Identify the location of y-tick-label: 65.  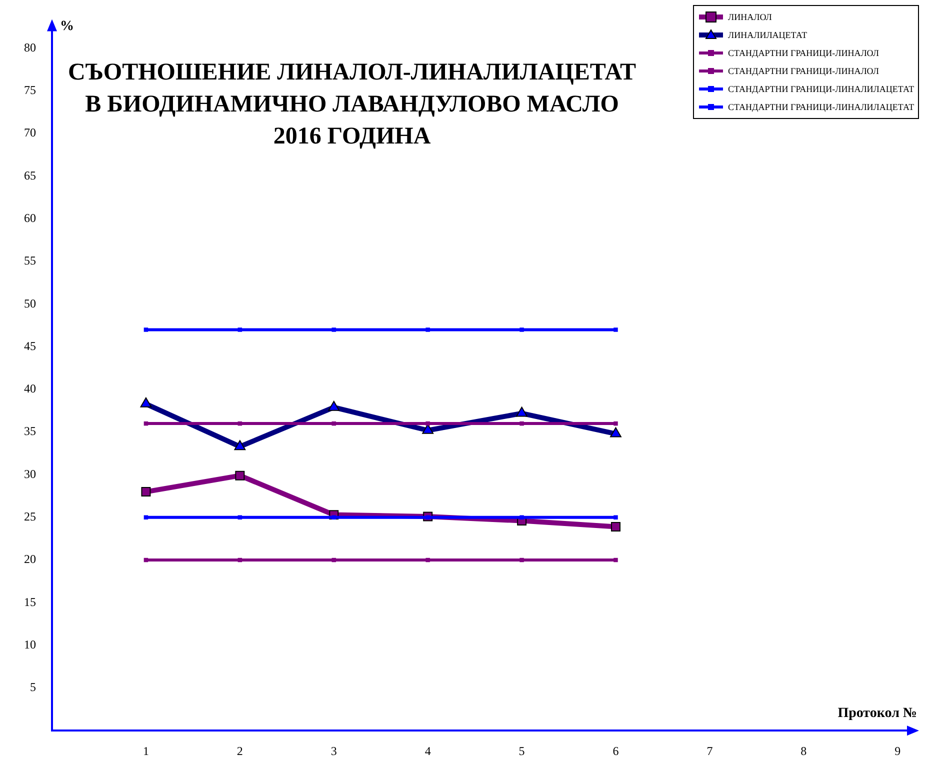
(30, 175).